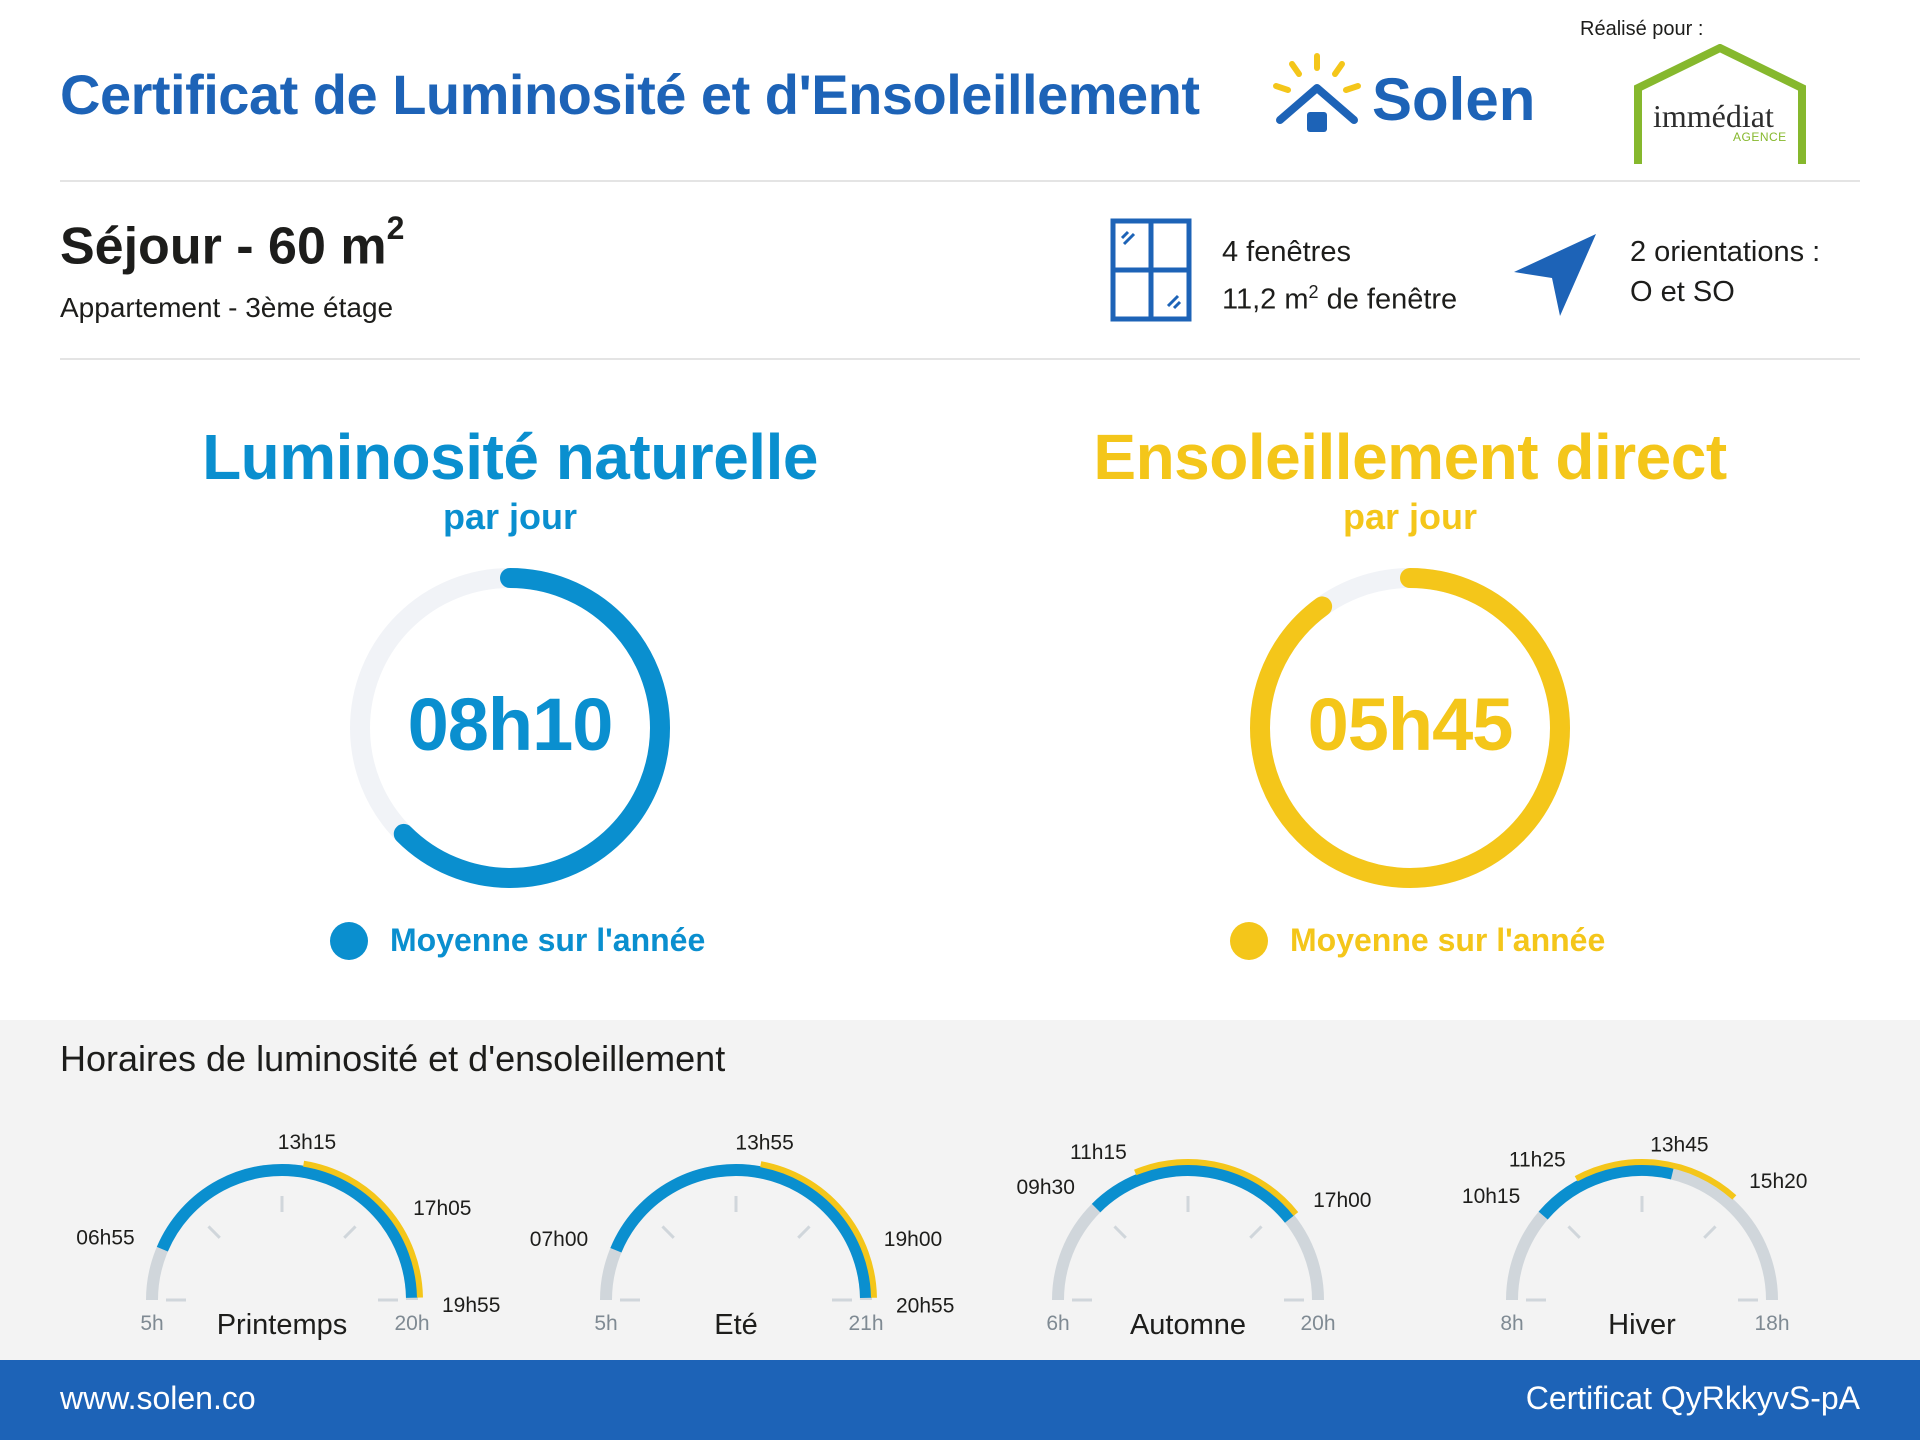  What do you see at coordinates (1388, 299) in the screenshot?
I see `windows-area-post: de fenêtre` at bounding box center [1388, 299].